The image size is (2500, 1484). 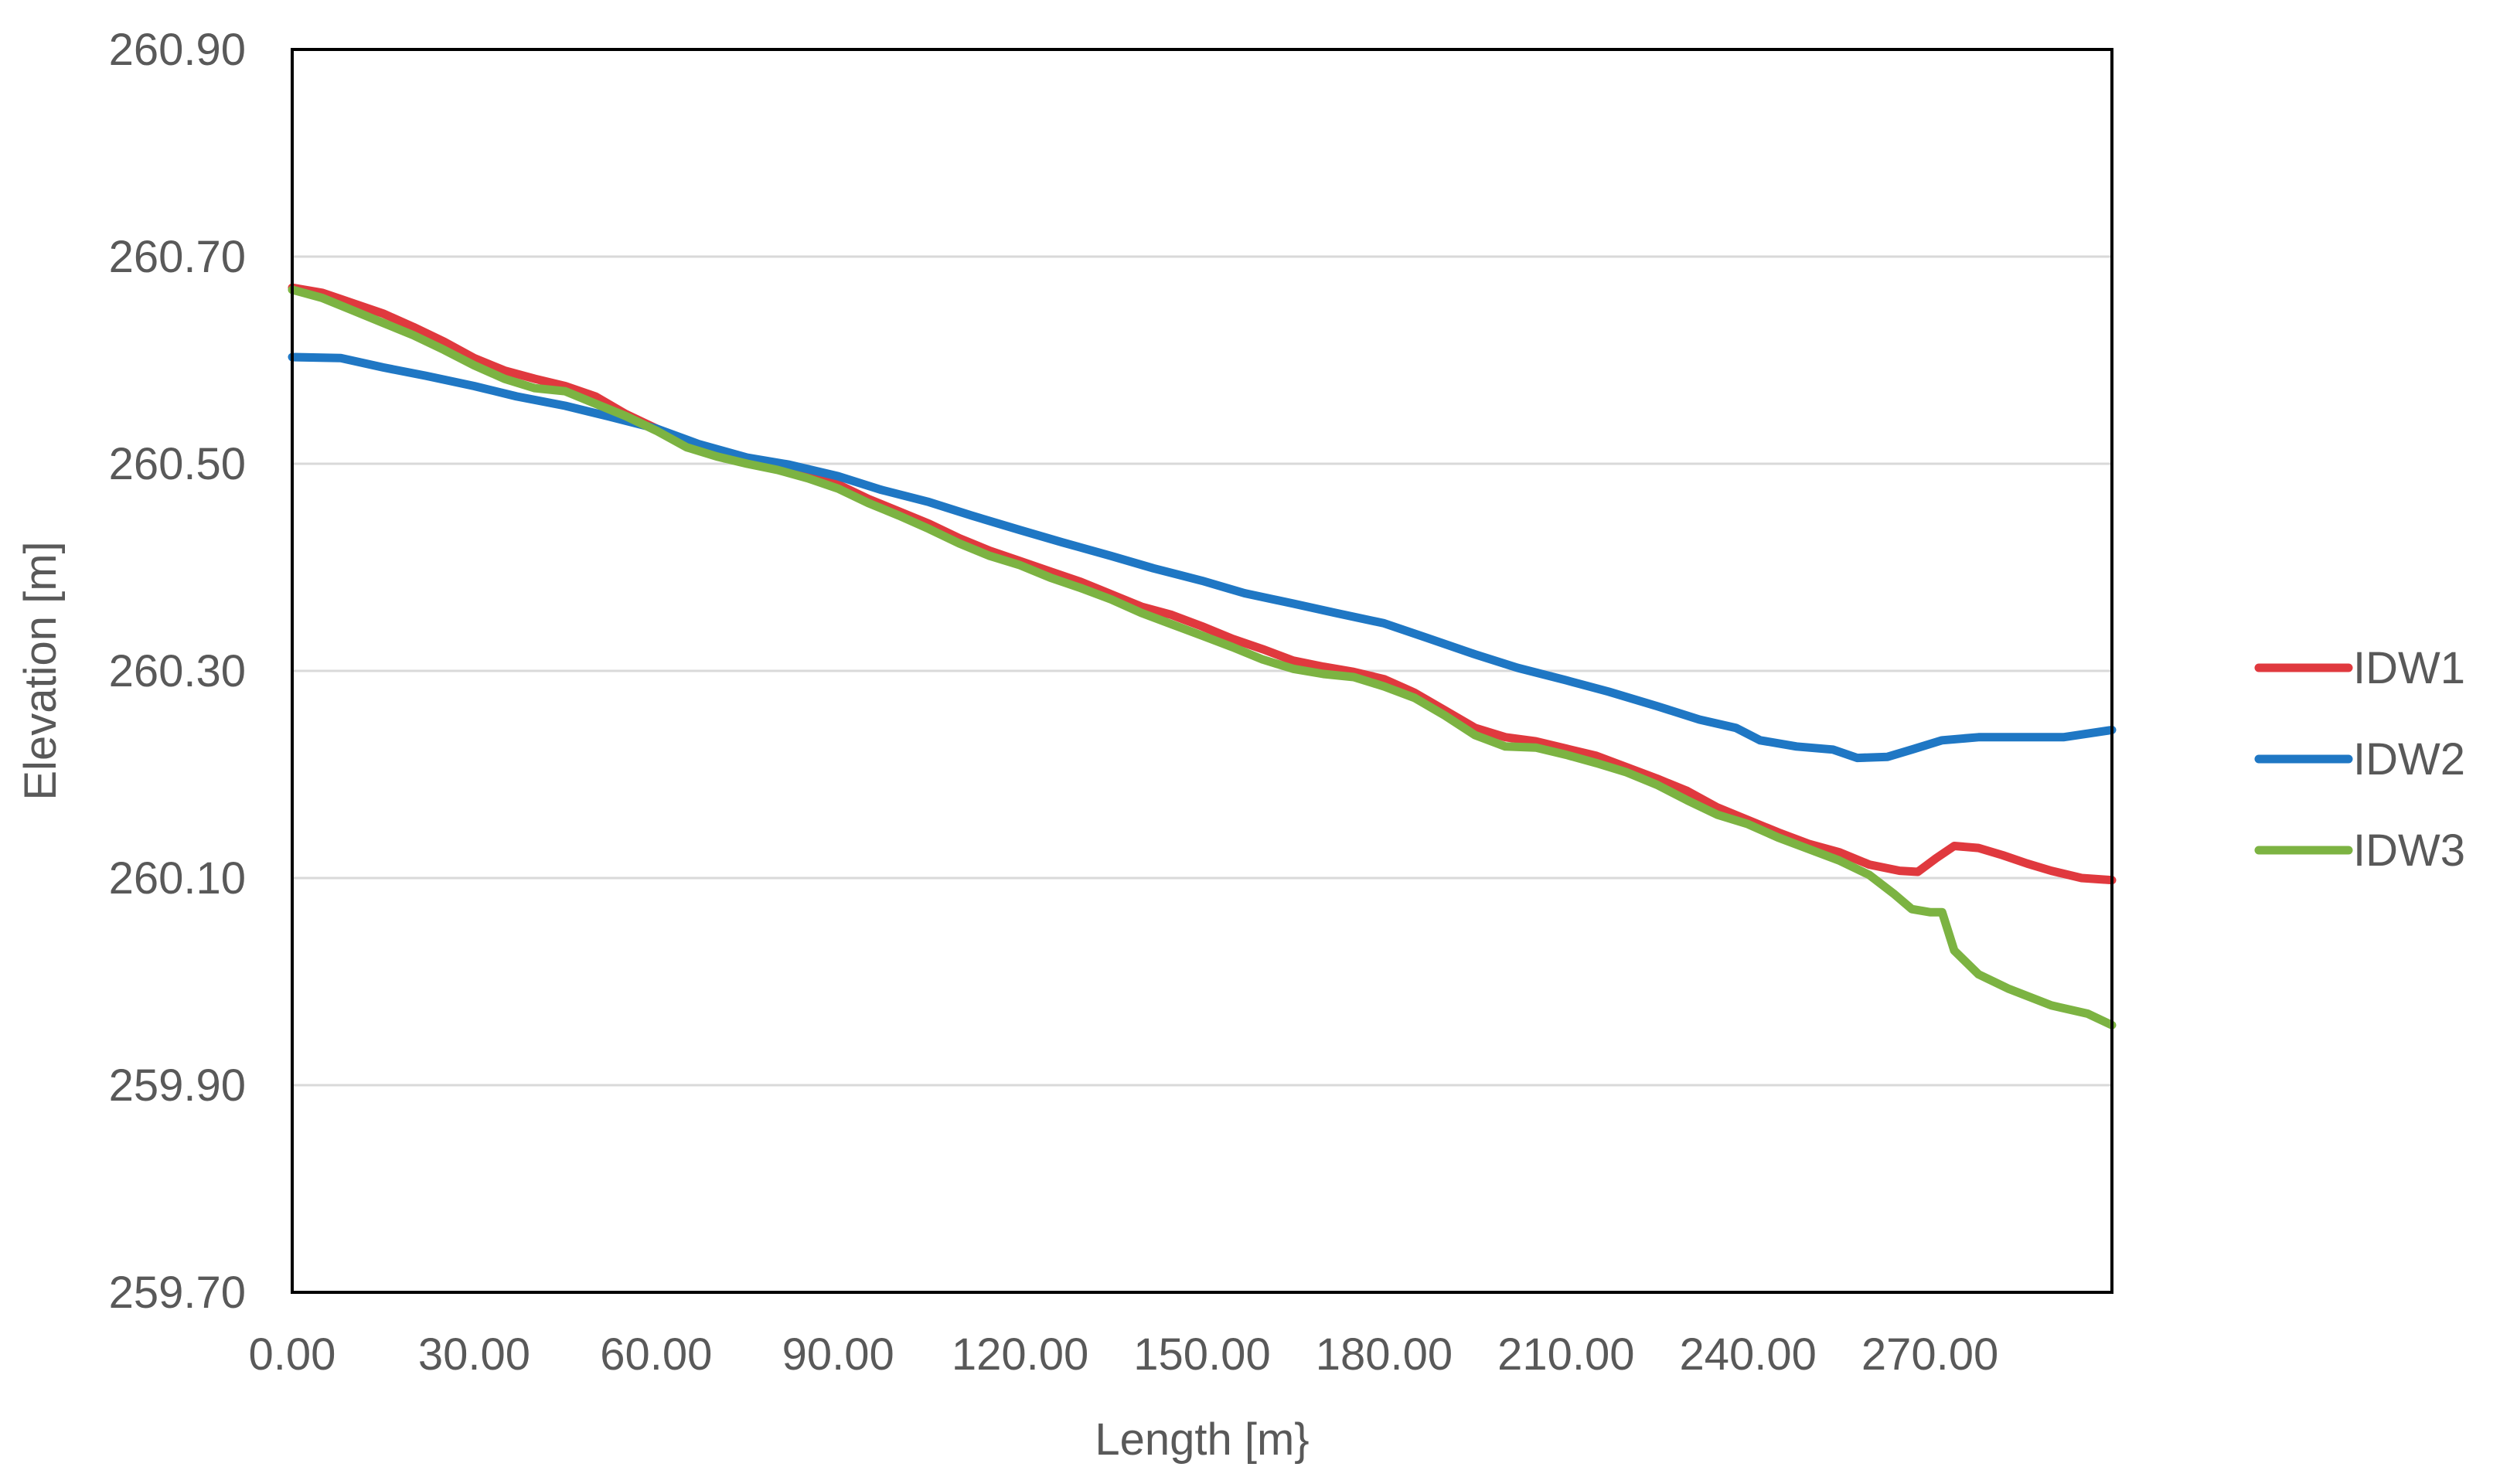 I want to click on y-tick-label: 259.90, so click(x=177, y=1085).